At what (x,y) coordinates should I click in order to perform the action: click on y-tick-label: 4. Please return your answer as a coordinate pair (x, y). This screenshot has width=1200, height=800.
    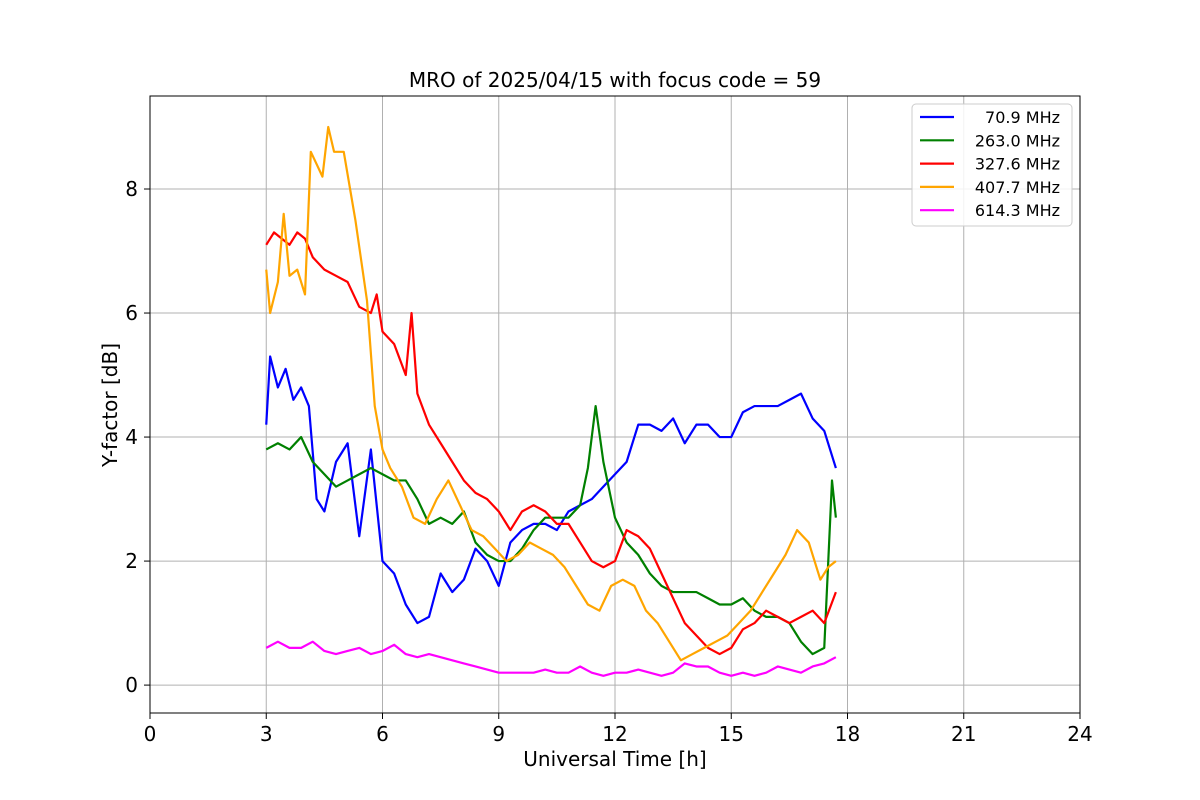
    Looking at the image, I should click on (131, 437).